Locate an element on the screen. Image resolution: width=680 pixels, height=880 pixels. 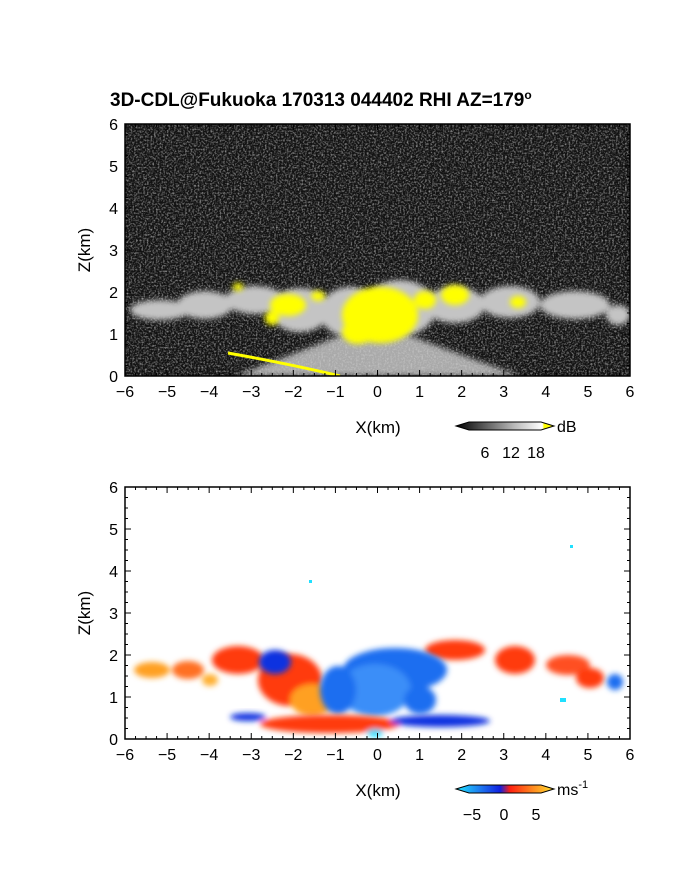
bottom-y-tick-label: 0 is located at coordinates (113, 740).